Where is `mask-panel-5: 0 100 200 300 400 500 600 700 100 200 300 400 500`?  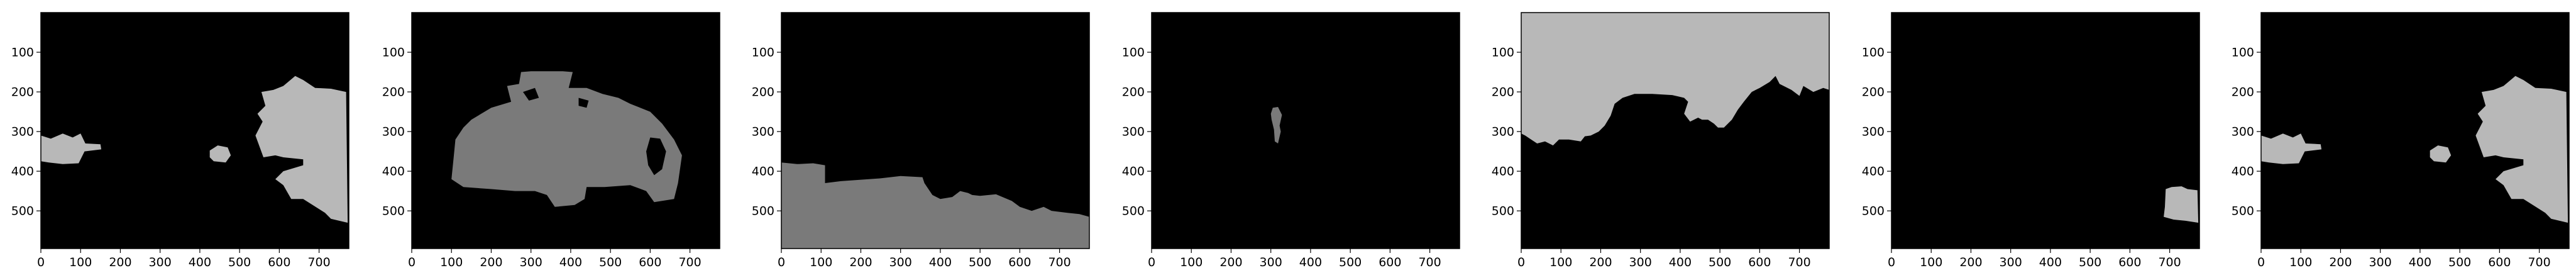
mask-panel-5: 0 100 200 300 400 500 600 700 100 200 300 400 500 is located at coordinates (1661, 140).